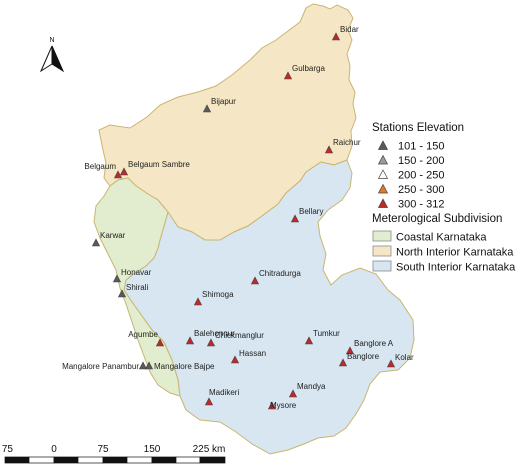 This screenshot has width=530, height=466. What do you see at coordinates (421, 190) in the screenshot?
I see `legend-elevation-label: 250 - 300` at bounding box center [421, 190].